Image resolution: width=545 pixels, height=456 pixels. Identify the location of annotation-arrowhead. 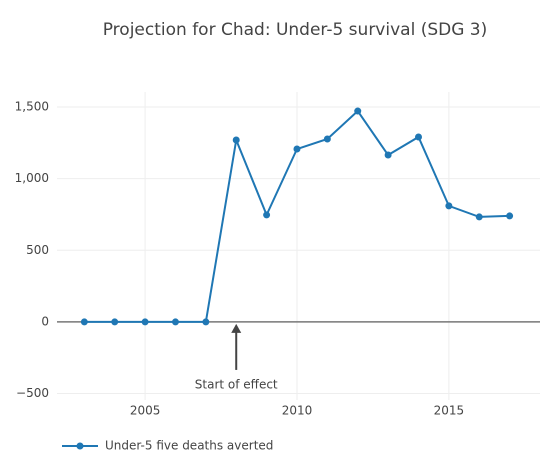
(236, 328).